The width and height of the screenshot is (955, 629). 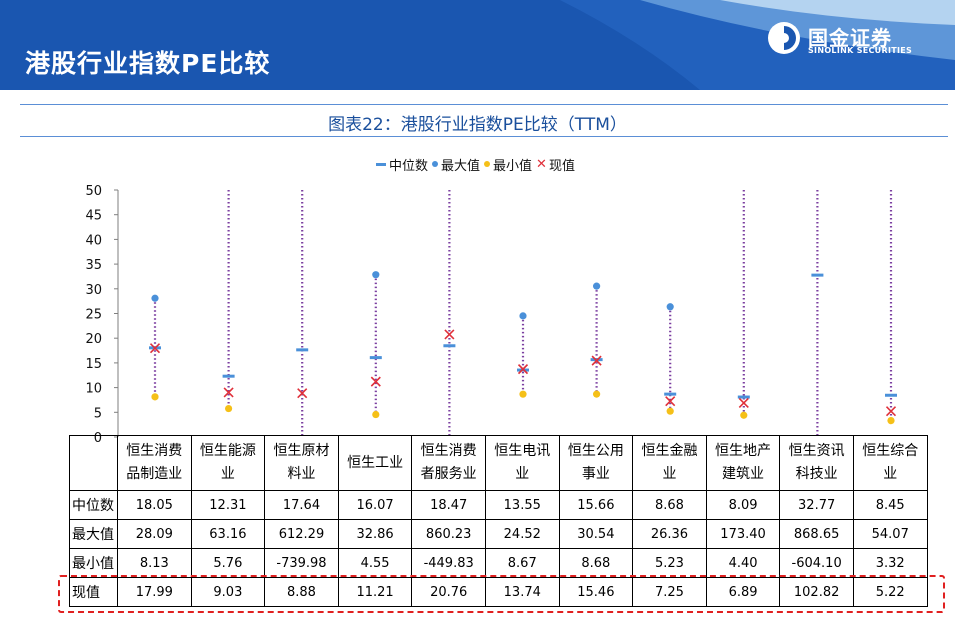 What do you see at coordinates (228, 463) in the screenshot?
I see `category-label: 恒生能源业` at bounding box center [228, 463].